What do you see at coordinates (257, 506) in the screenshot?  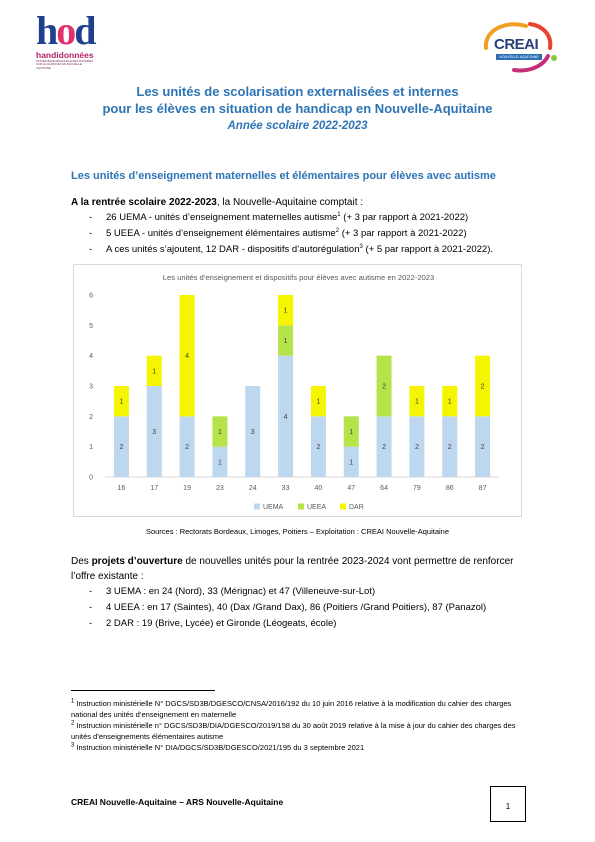 I see `legend-swatch-uema` at bounding box center [257, 506].